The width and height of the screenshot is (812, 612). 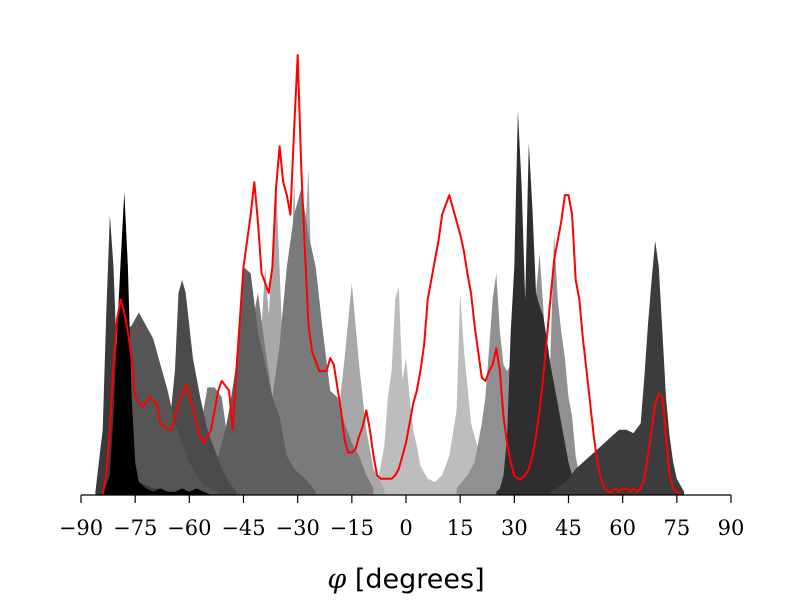 I want to click on x-tick-label: 30, so click(x=514, y=528).